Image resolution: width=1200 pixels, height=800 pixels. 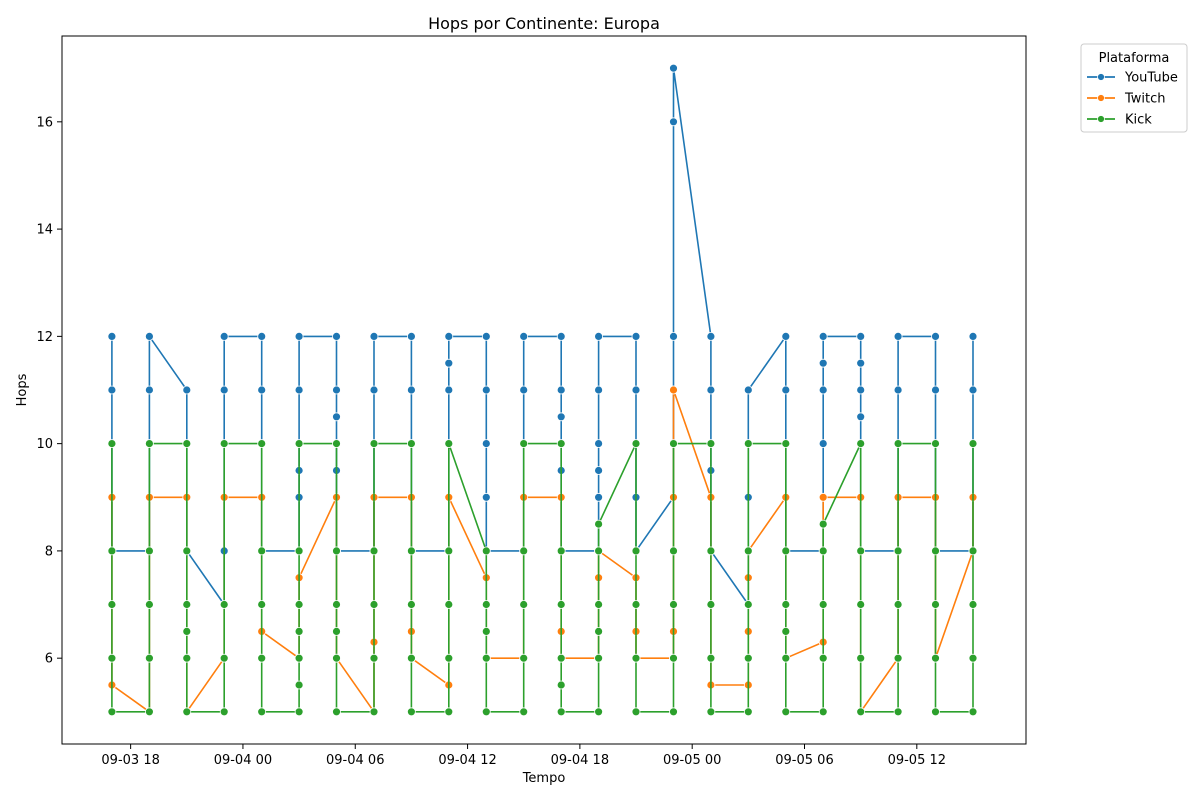 What do you see at coordinates (22, 389) in the screenshot?
I see `y-axis-title: Hops` at bounding box center [22, 389].